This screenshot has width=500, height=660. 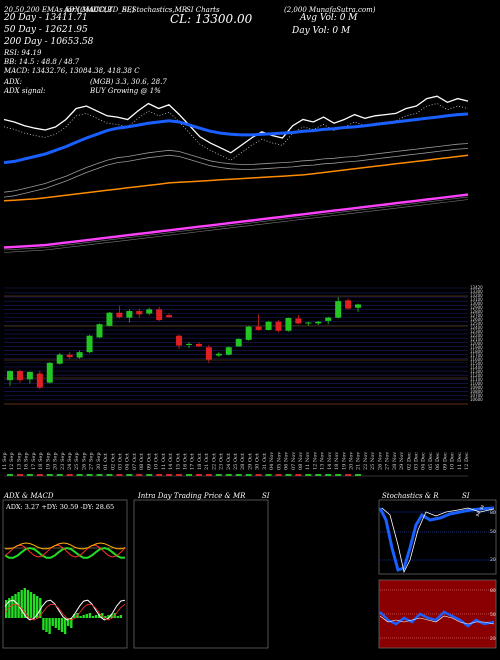 What do you see at coordinates (65, 574) in the screenshot?
I see `adx-panel-frame` at bounding box center [65, 574].